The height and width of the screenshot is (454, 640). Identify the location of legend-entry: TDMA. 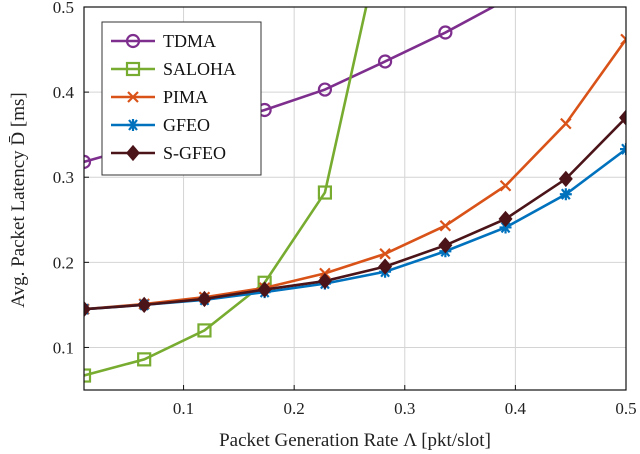
(163, 41).